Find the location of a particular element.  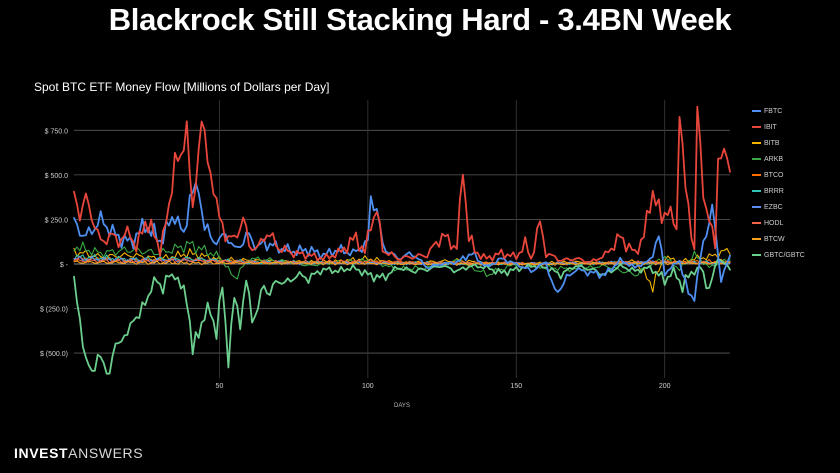

x-tick-label: 100 is located at coordinates (368, 386).